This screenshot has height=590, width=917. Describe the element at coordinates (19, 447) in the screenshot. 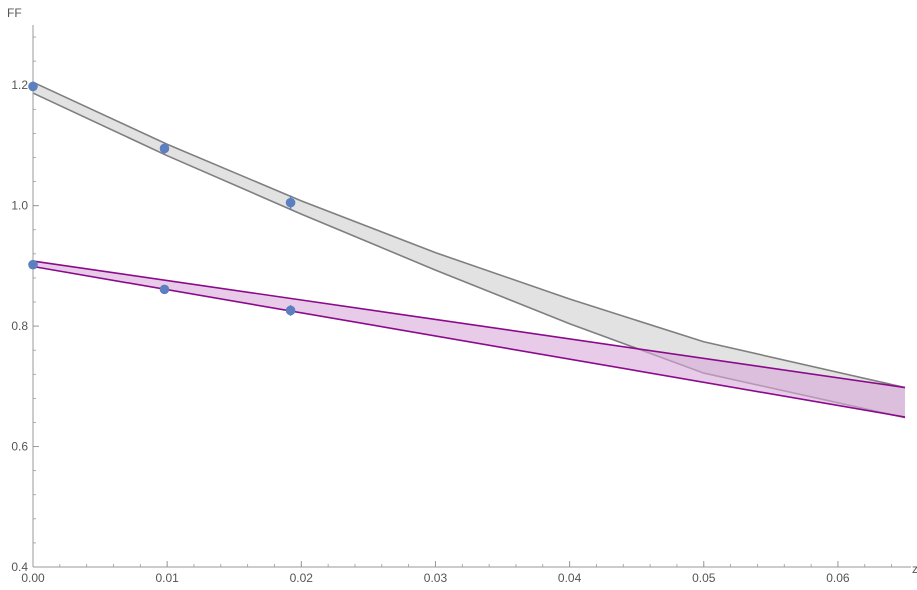

I see `y-tick-label: 0.6` at that location.